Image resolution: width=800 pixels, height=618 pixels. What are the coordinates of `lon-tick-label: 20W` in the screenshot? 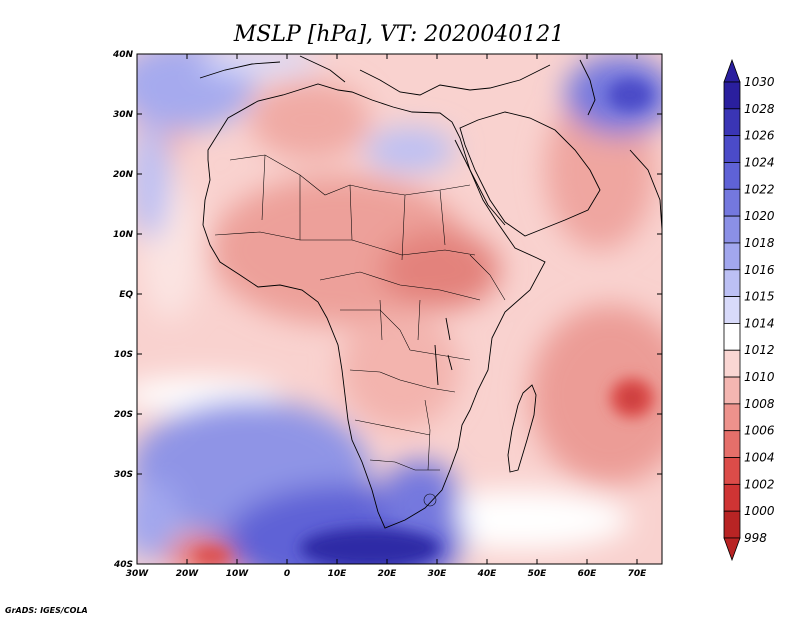 It's located at (188, 574).